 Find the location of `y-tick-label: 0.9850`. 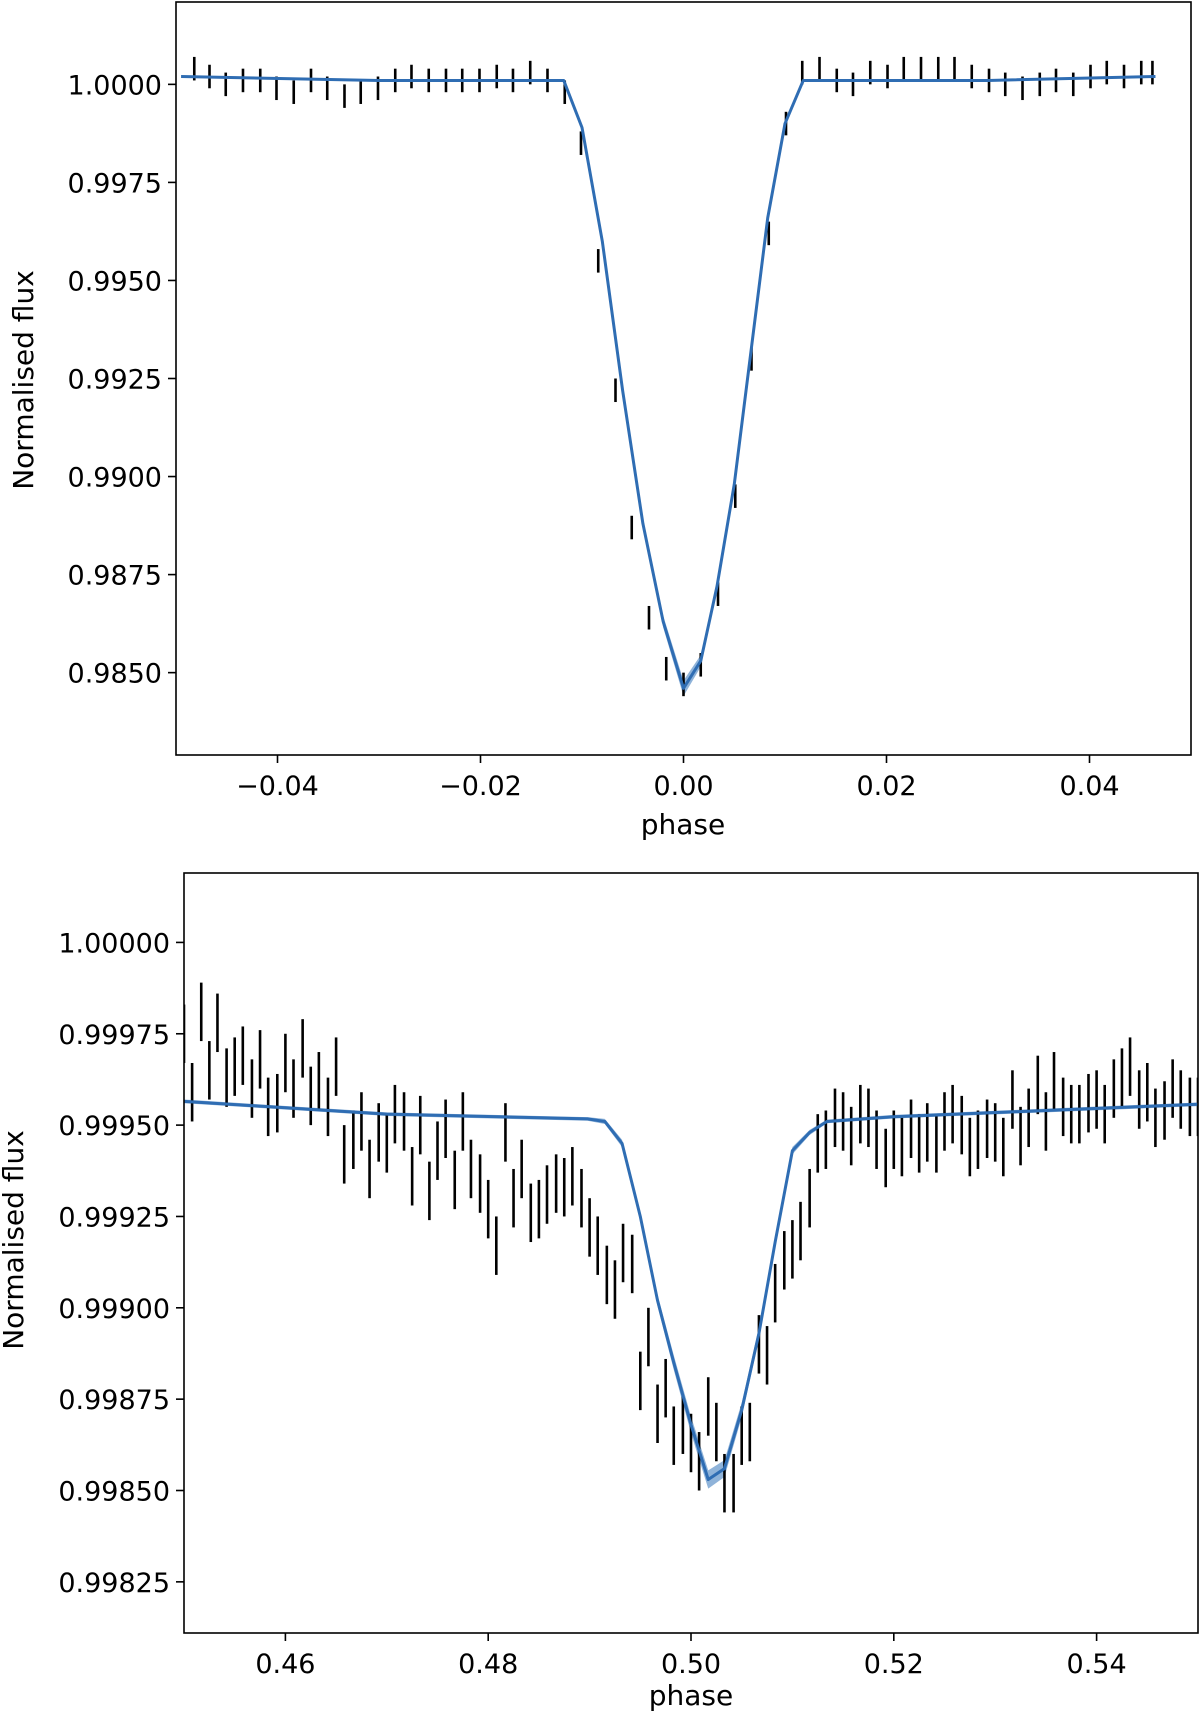

y-tick-label: 0.9850 is located at coordinates (115, 674).